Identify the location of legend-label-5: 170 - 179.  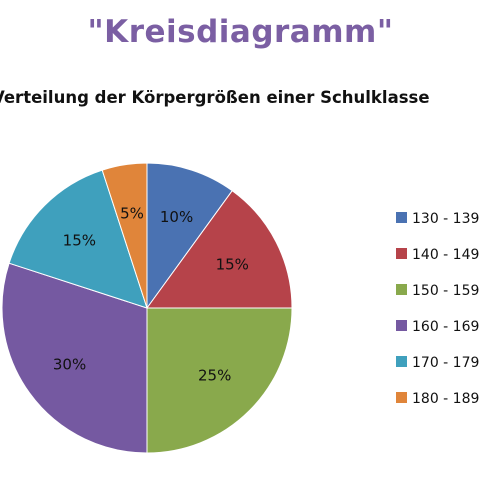
(445, 363).